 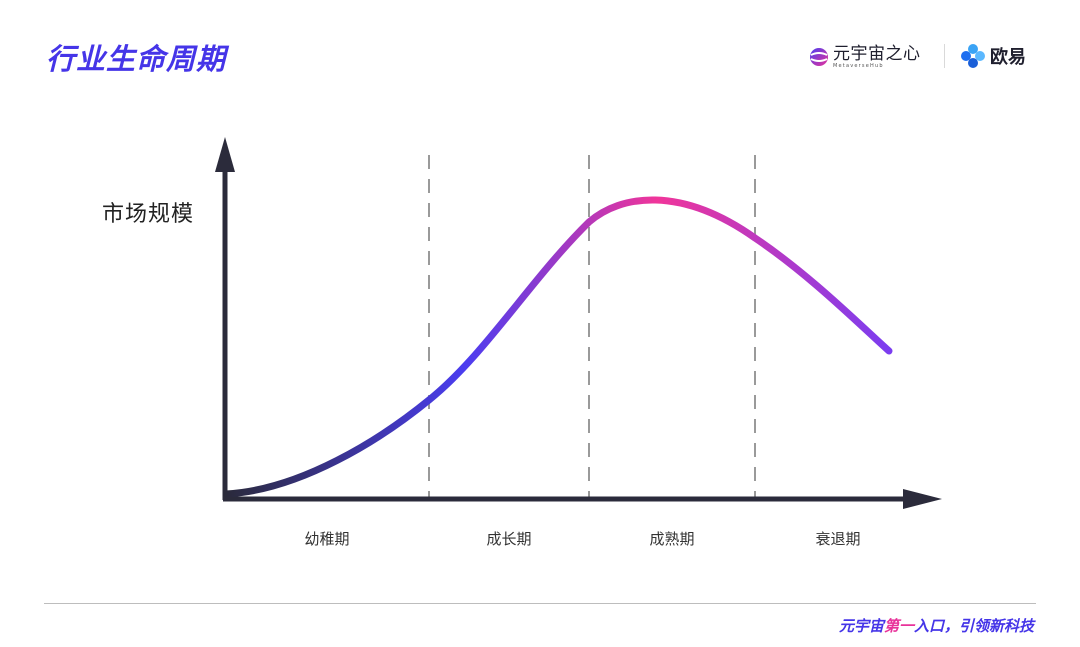 What do you see at coordinates (922, 499) in the screenshot?
I see `x-axis-arrow` at bounding box center [922, 499].